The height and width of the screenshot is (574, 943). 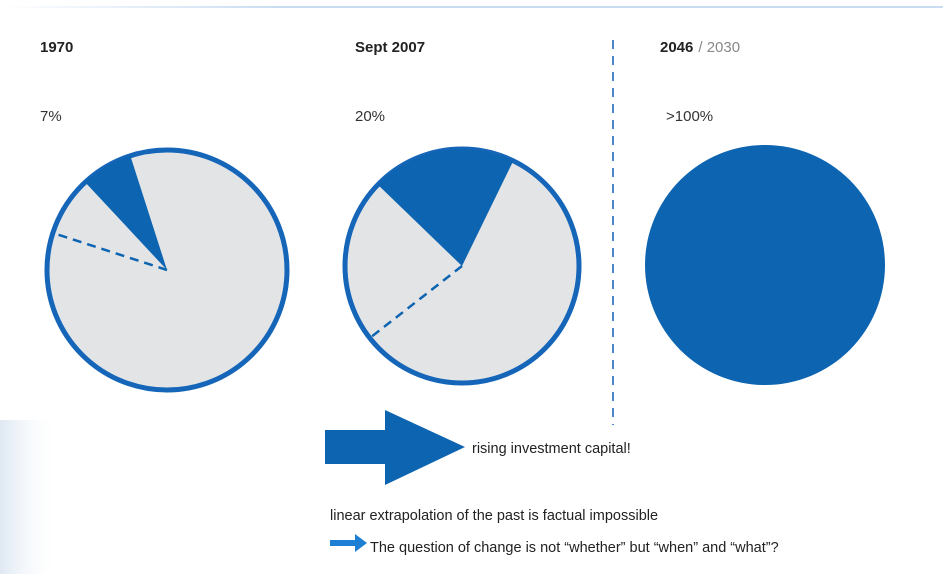 I want to click on arrow-text: rising investment capital!, so click(x=551, y=449).